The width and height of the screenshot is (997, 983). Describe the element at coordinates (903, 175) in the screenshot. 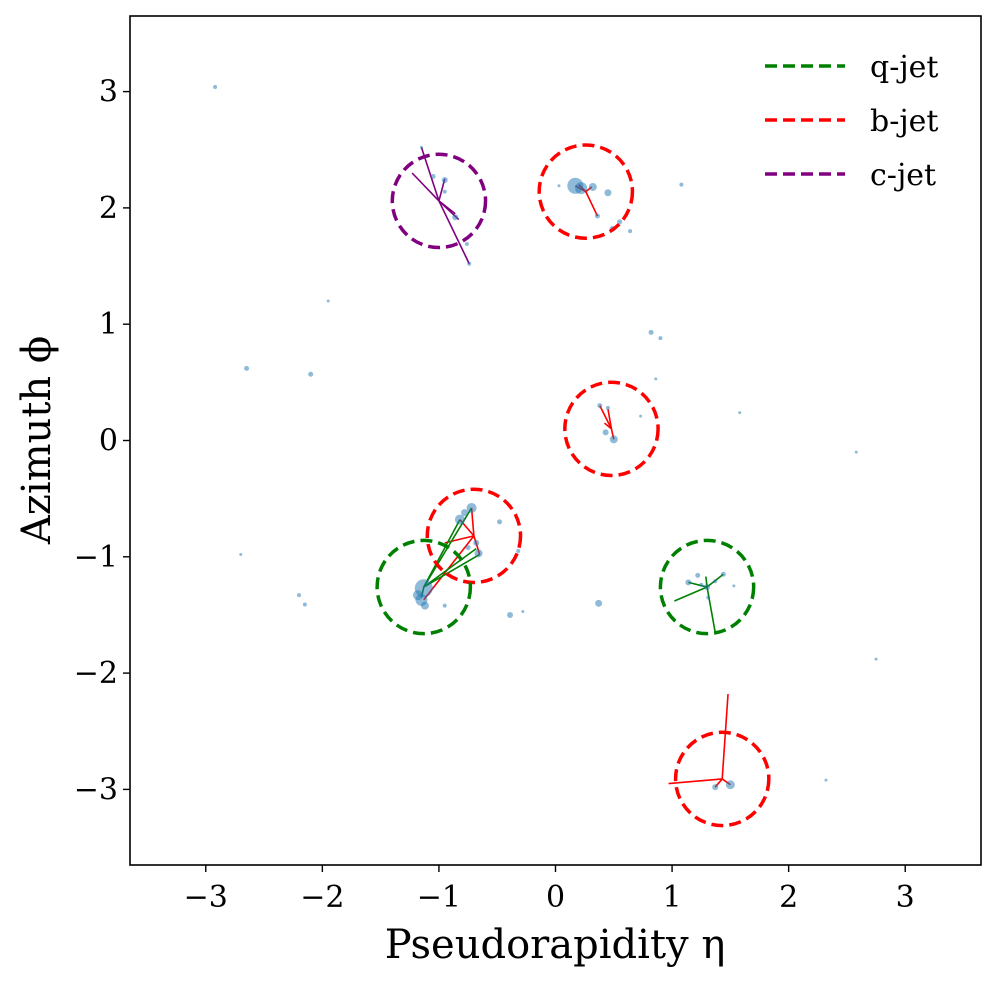

I see `legend-label-c-jet: c-jet` at that location.